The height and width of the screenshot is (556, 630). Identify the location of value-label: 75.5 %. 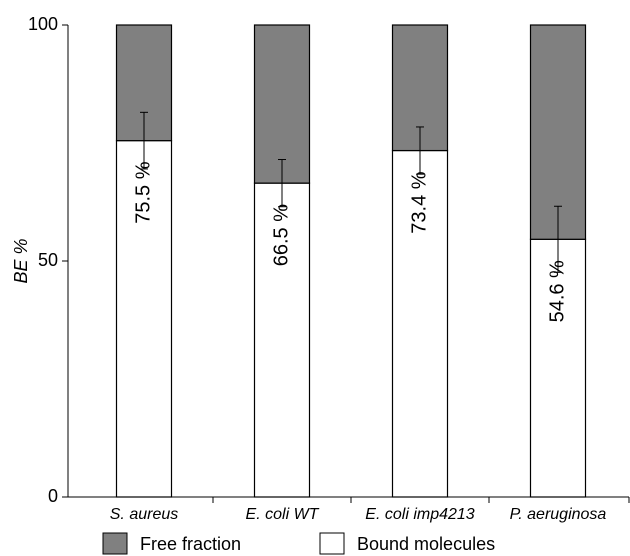
(143, 192).